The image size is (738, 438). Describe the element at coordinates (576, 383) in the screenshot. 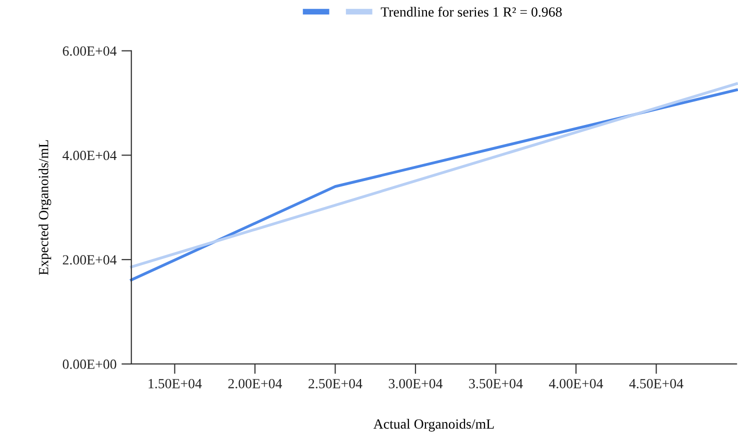

I see `x-tick-label: 4.00E+04` at that location.